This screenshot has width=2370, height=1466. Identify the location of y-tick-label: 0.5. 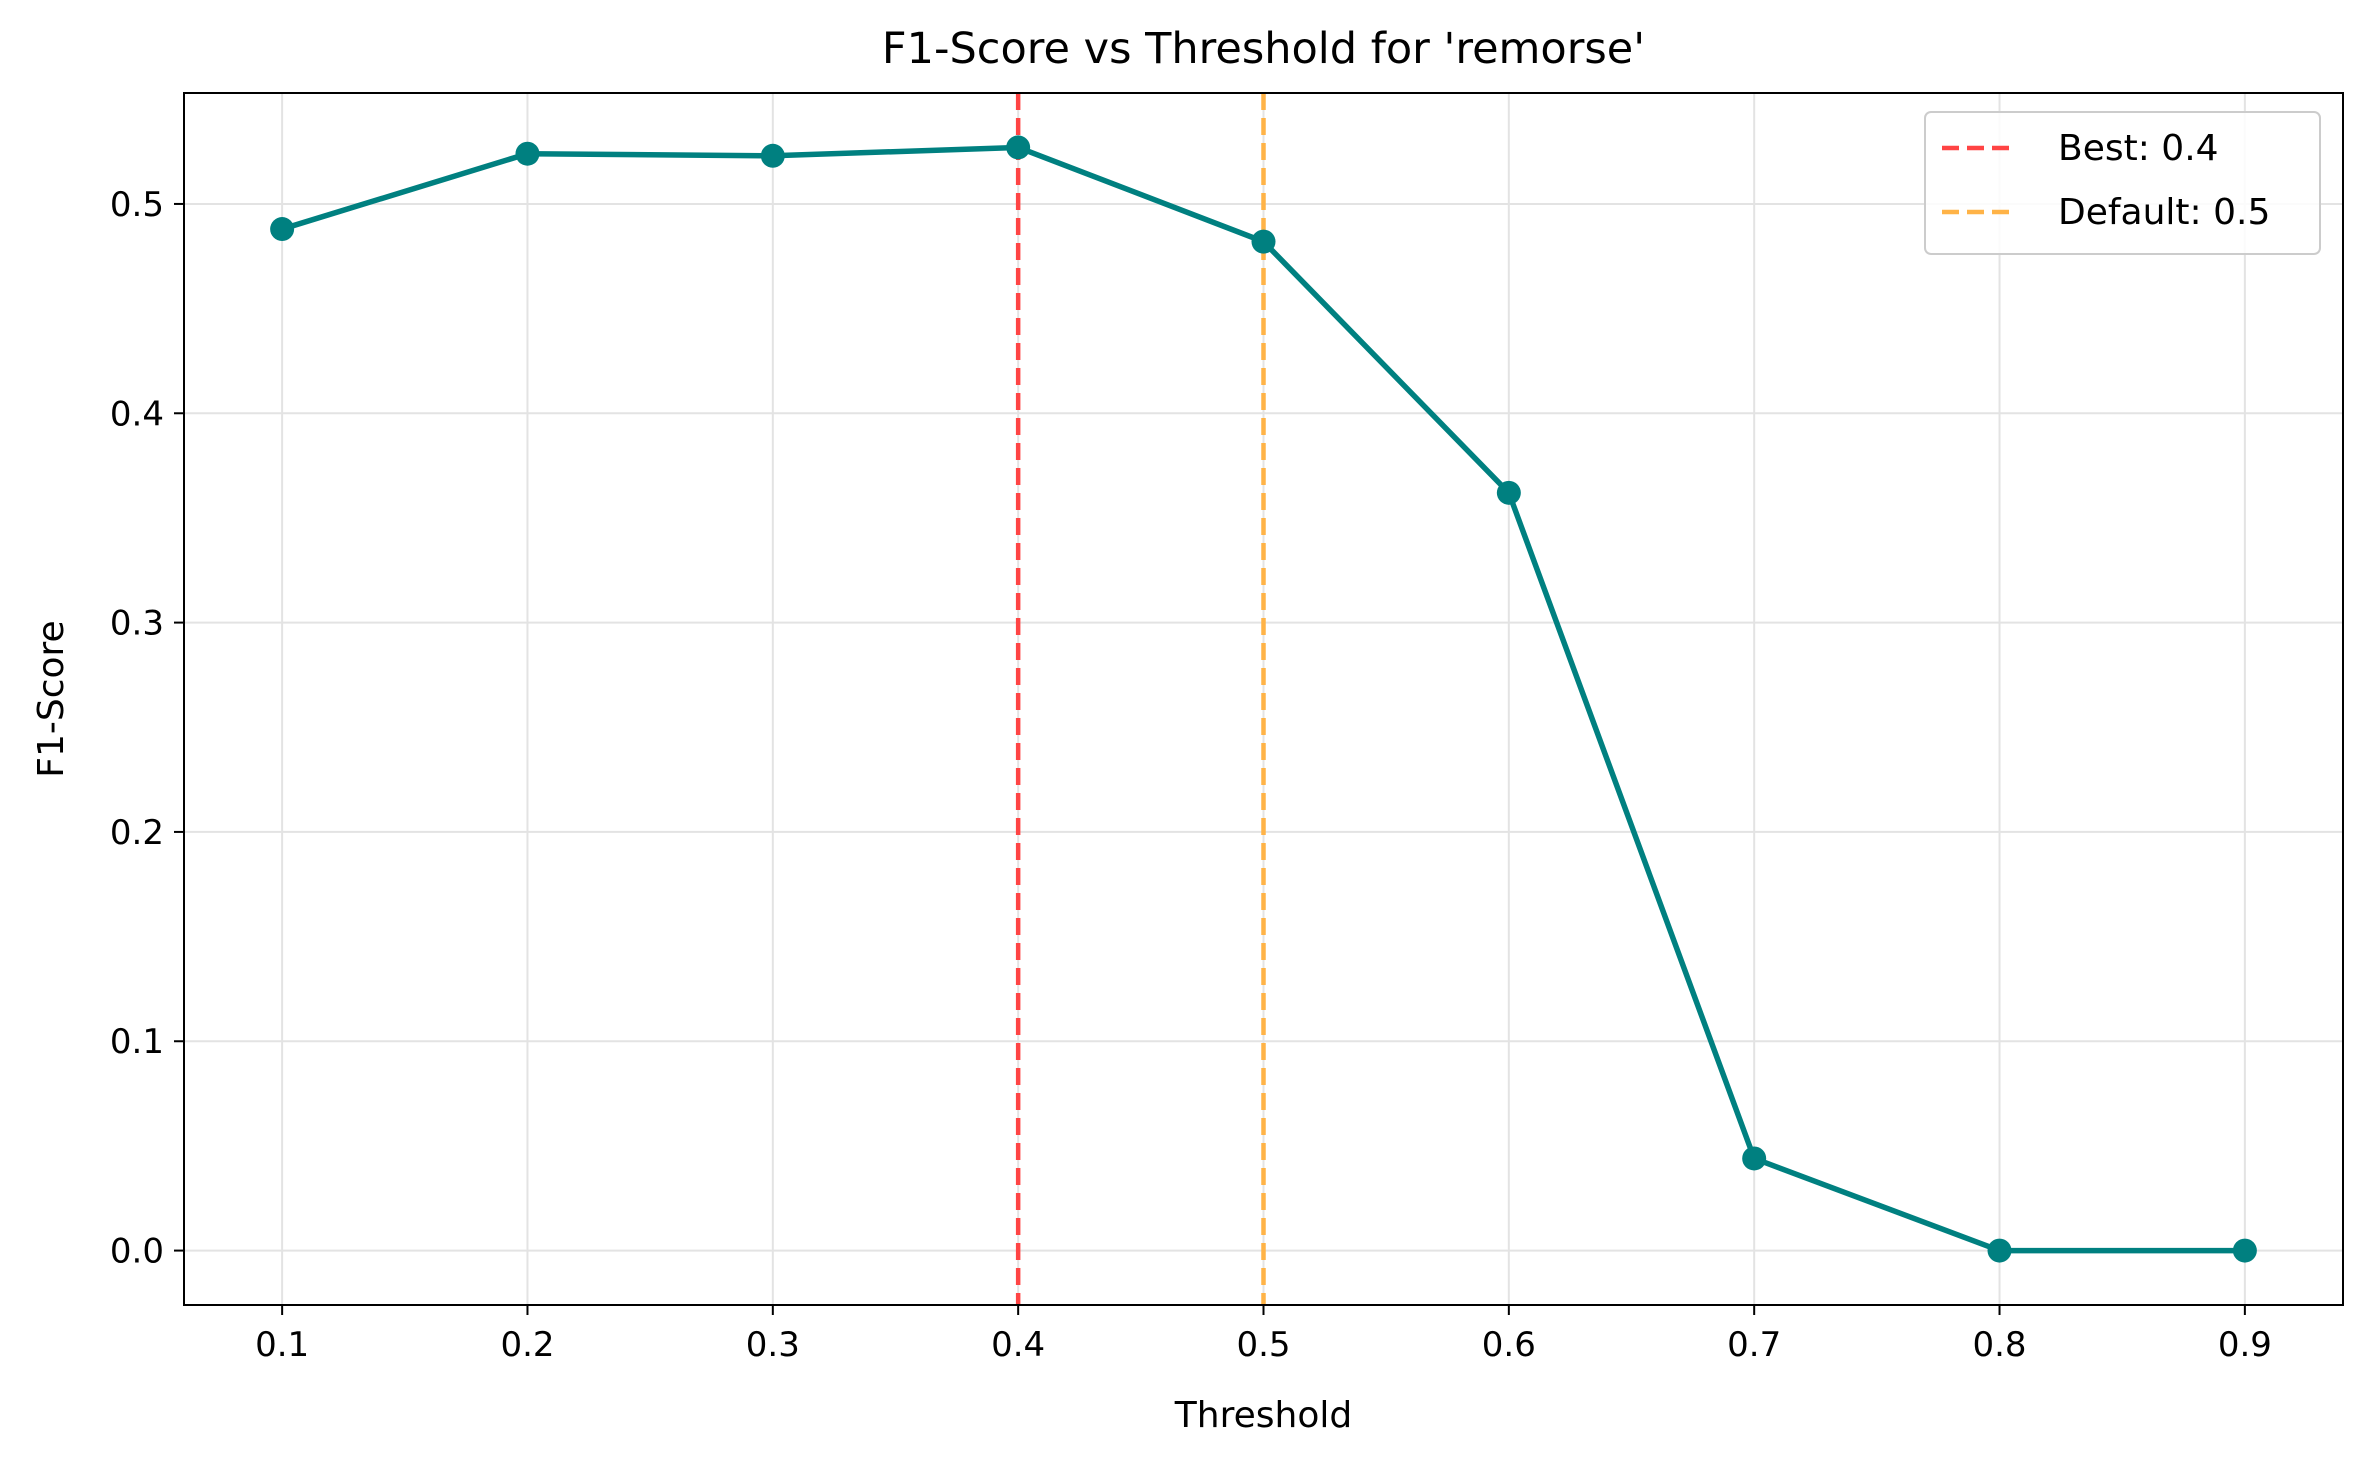
(137, 205).